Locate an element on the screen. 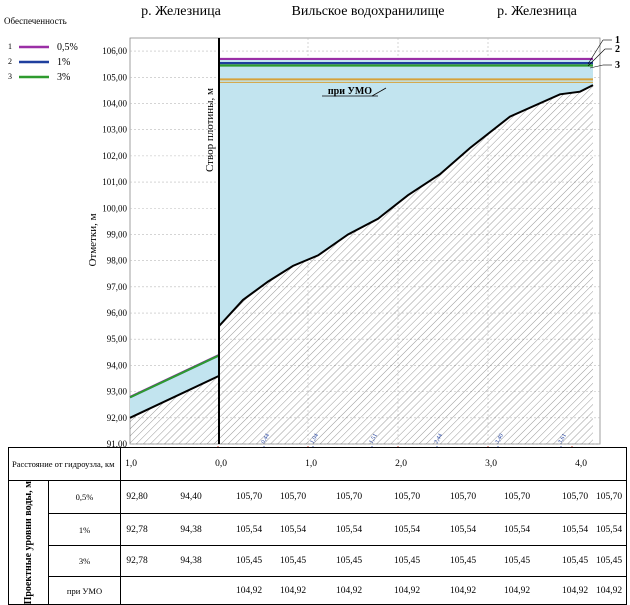  levels-side-header: Проектные уровни воды, м is located at coordinates (28, 542).